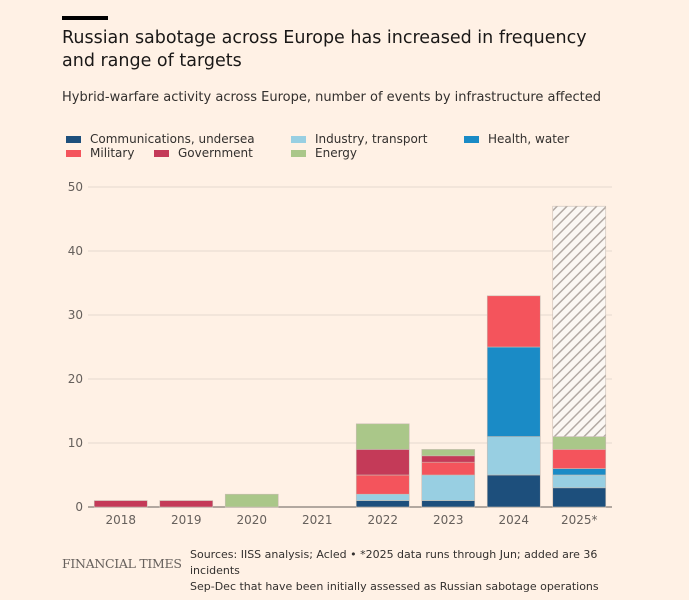  Describe the element at coordinates (336, 153) in the screenshot. I see `legend-label: Energy` at that location.